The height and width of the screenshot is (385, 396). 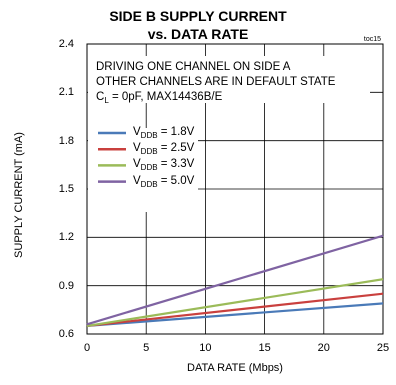 What do you see at coordinates (87, 348) in the screenshot?
I see `x-tick-label: 0` at bounding box center [87, 348].